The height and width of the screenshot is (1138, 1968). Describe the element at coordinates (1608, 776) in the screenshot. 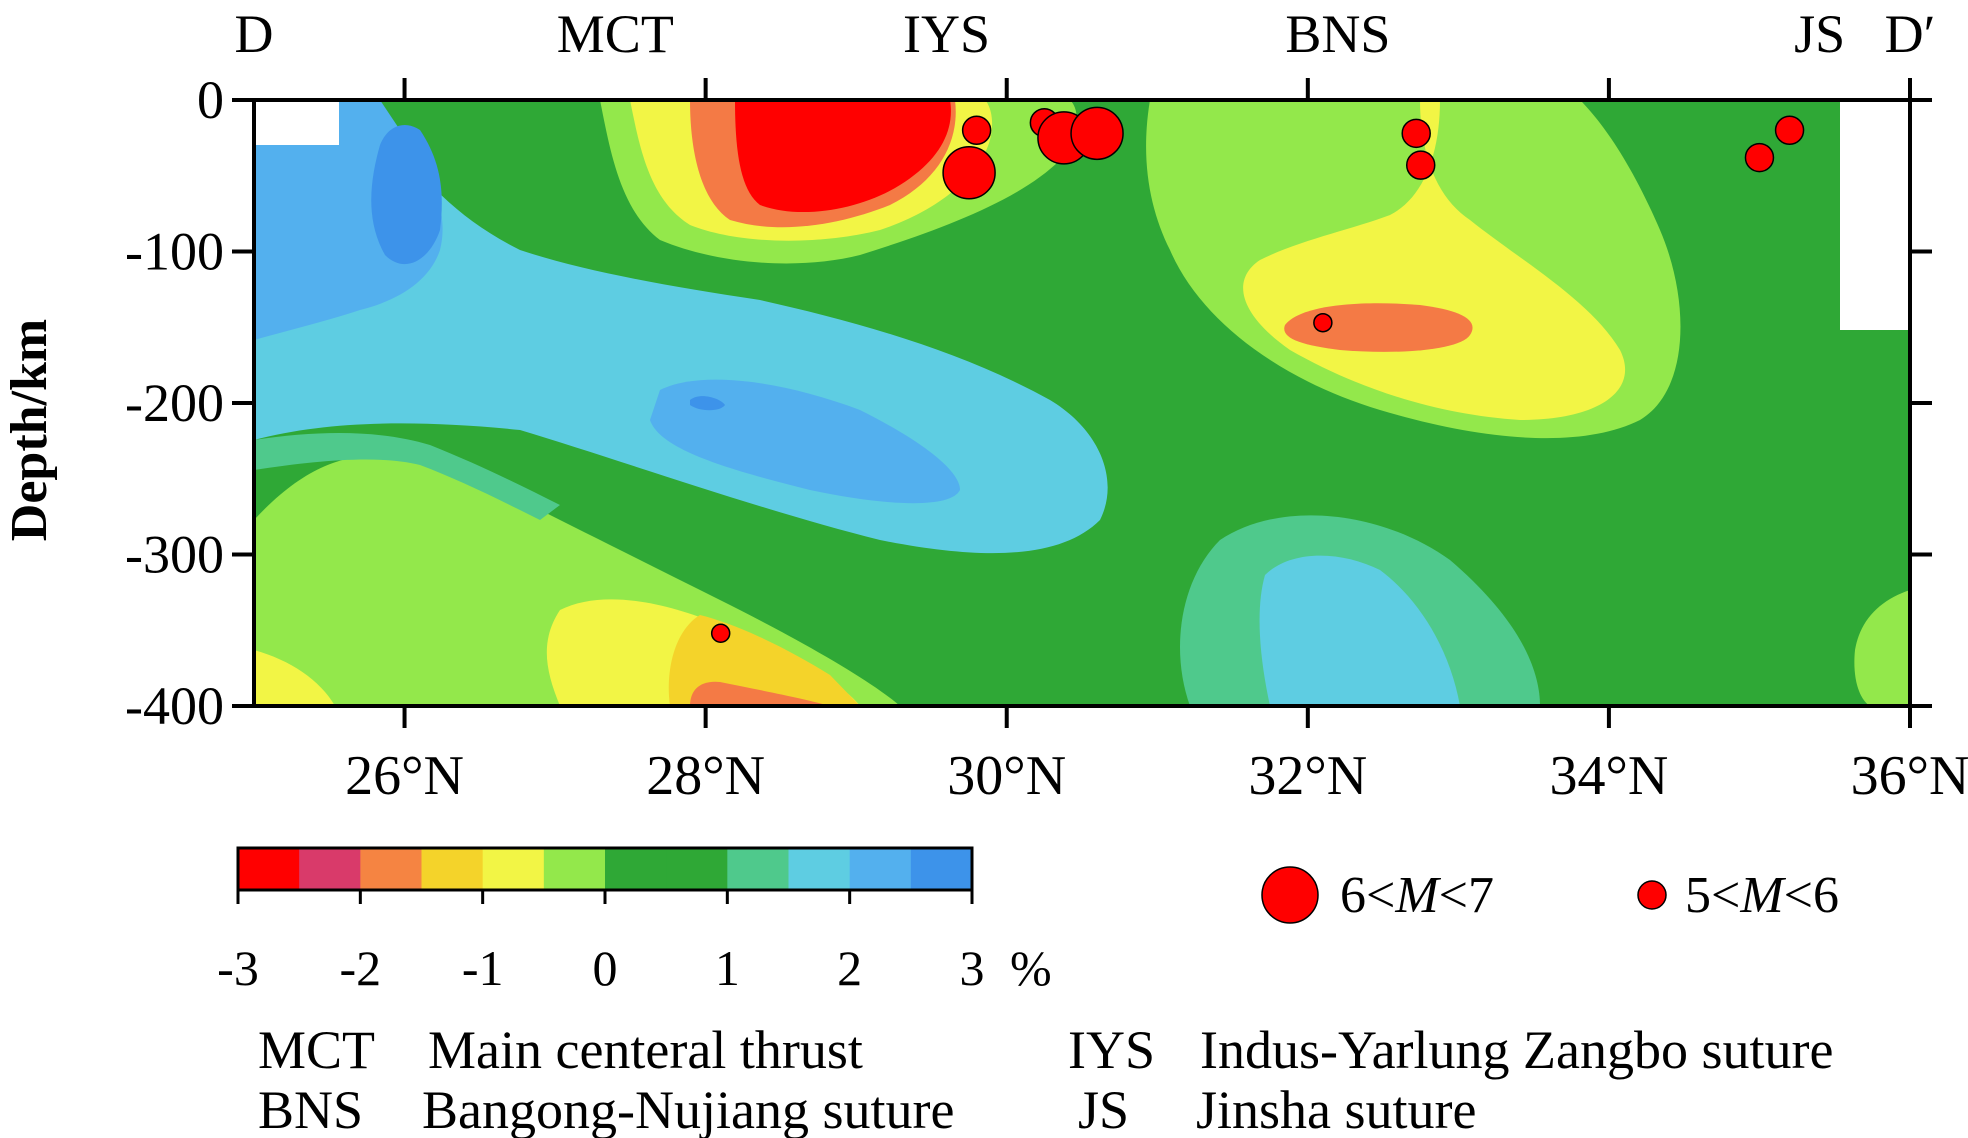

I see `x-tick-label: 34°N` at that location.